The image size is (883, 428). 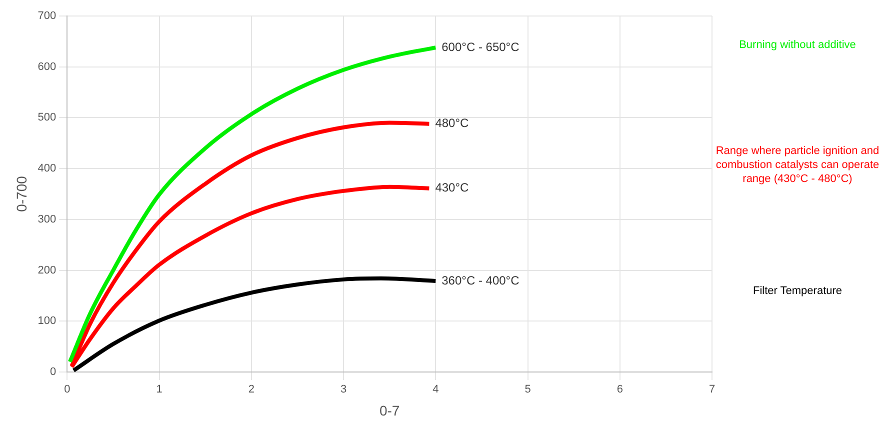 What do you see at coordinates (712, 390) in the screenshot?
I see `x-tick-label: 7` at bounding box center [712, 390].